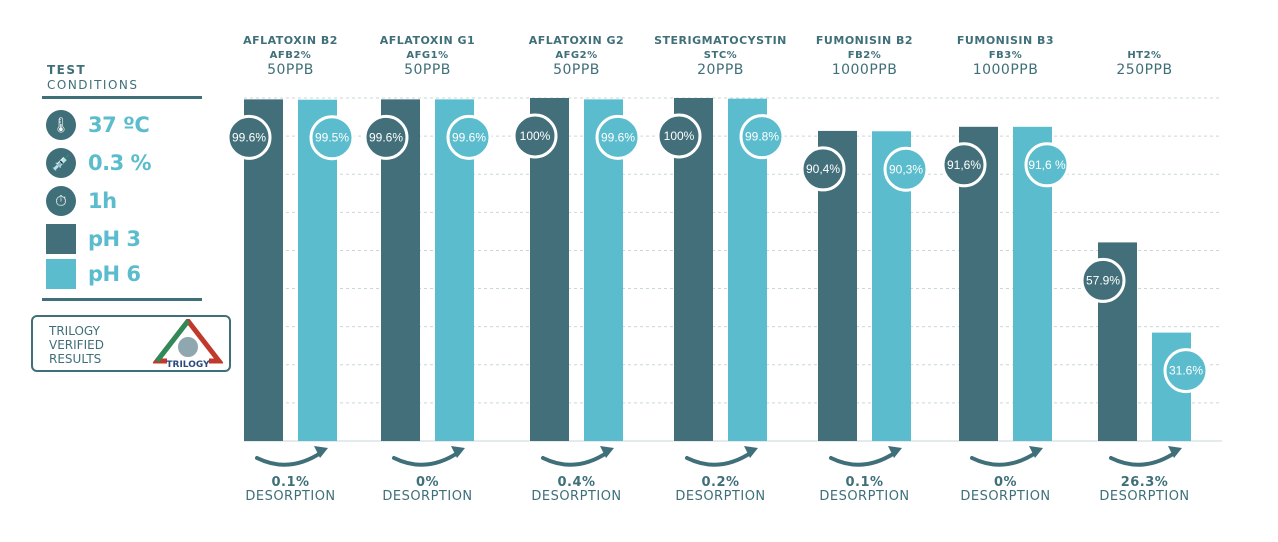 This screenshot has height=542, width=1278. I want to click on category-dose: 20PPB, so click(720, 70).